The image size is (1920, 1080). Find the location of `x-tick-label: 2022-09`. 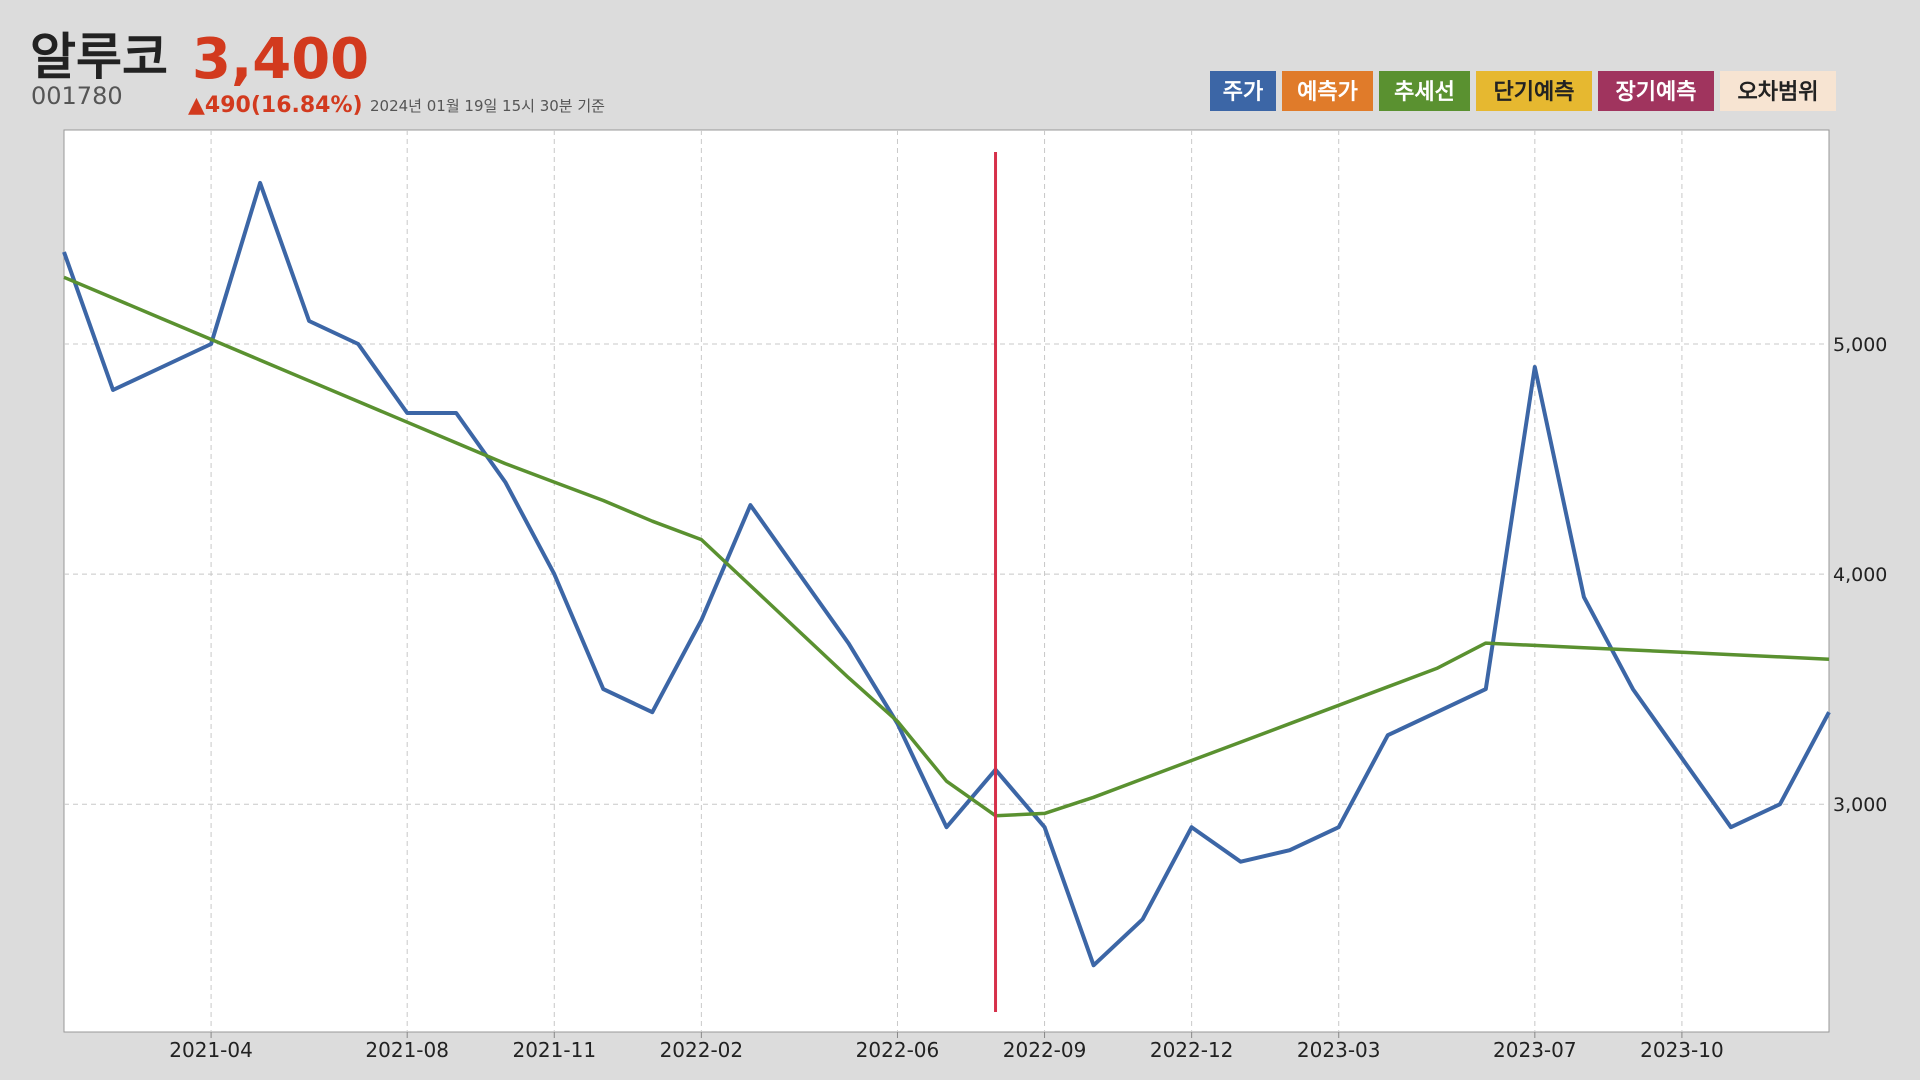

x-tick-label: 2022-09 is located at coordinates (1045, 1050).